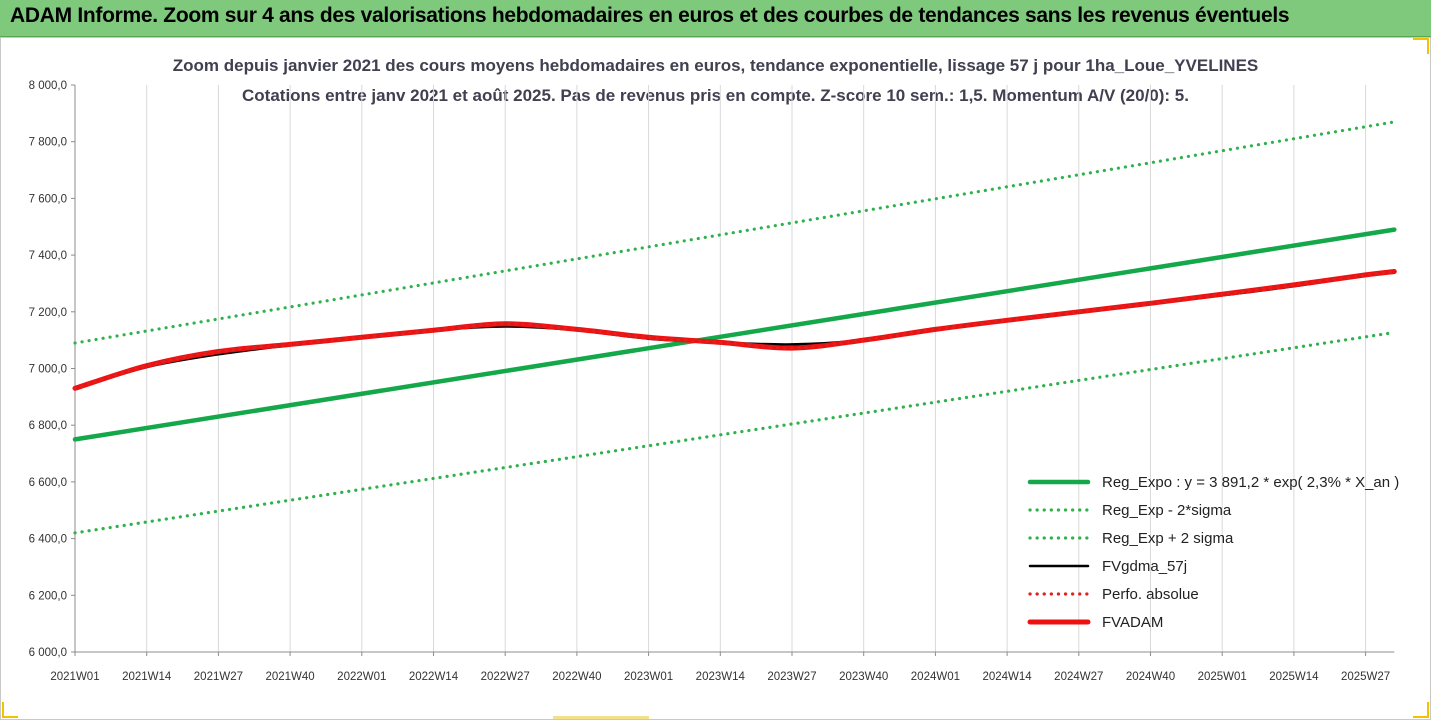 The width and height of the screenshot is (1431, 720). What do you see at coordinates (48, 143) in the screenshot?
I see `y-tick-label: 7 800,0` at bounding box center [48, 143].